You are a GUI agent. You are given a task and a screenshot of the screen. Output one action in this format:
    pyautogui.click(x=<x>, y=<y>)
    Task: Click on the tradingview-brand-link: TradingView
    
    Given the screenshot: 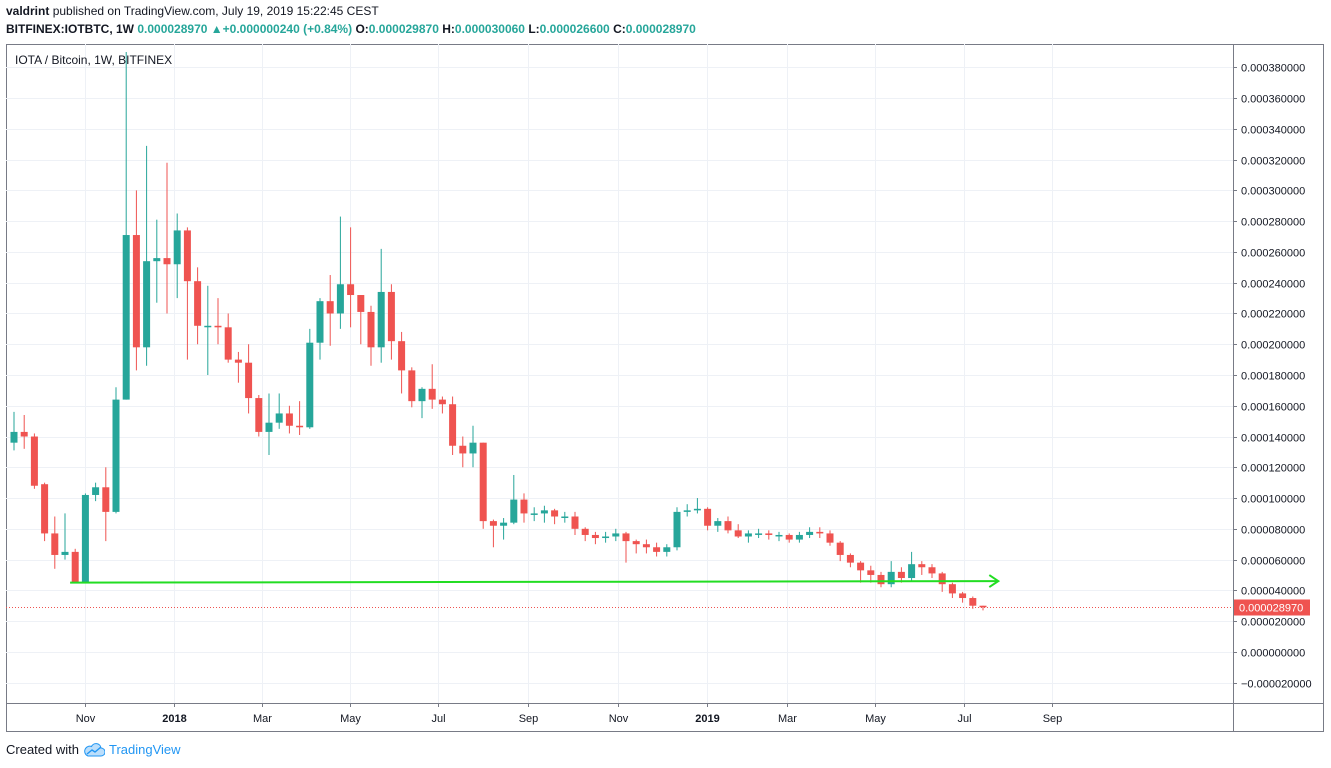 What is the action you would take?
    pyautogui.click(x=144, y=749)
    